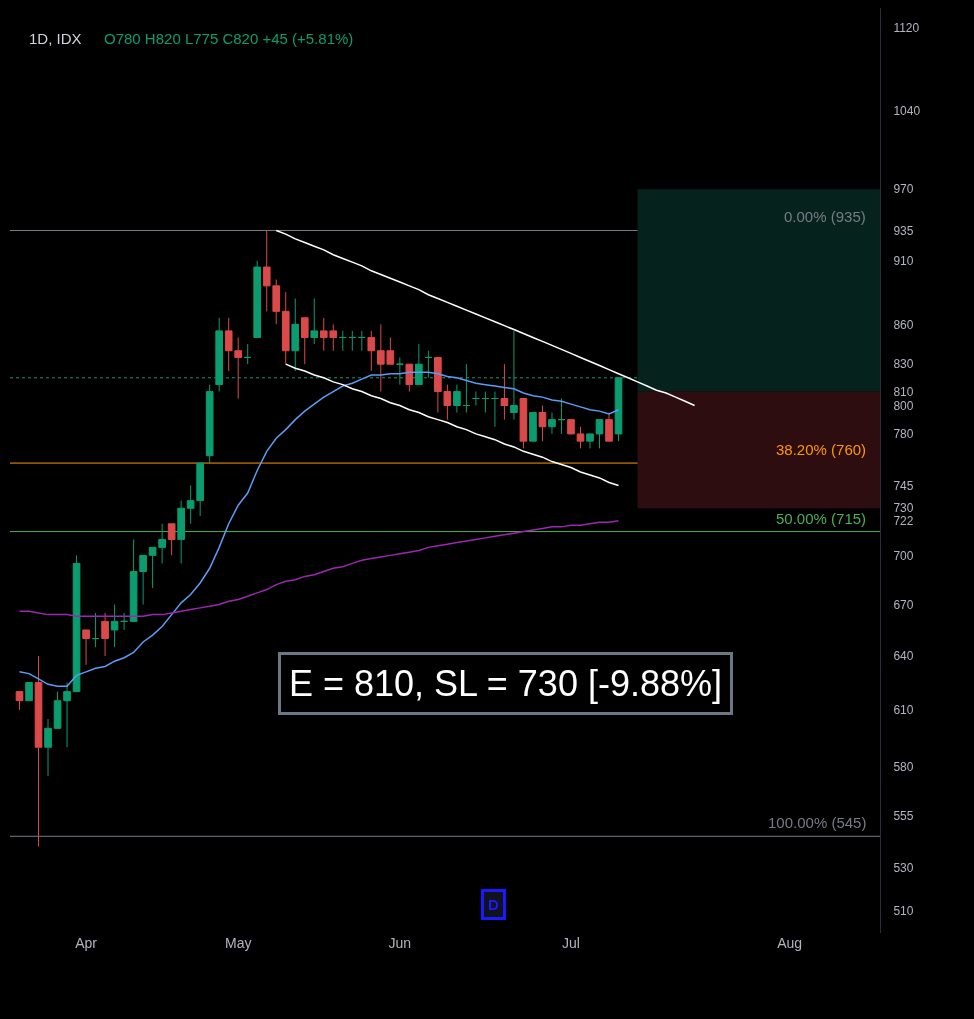  Describe the element at coordinates (238, 943) in the screenshot. I see `x-tick-label: May` at that location.